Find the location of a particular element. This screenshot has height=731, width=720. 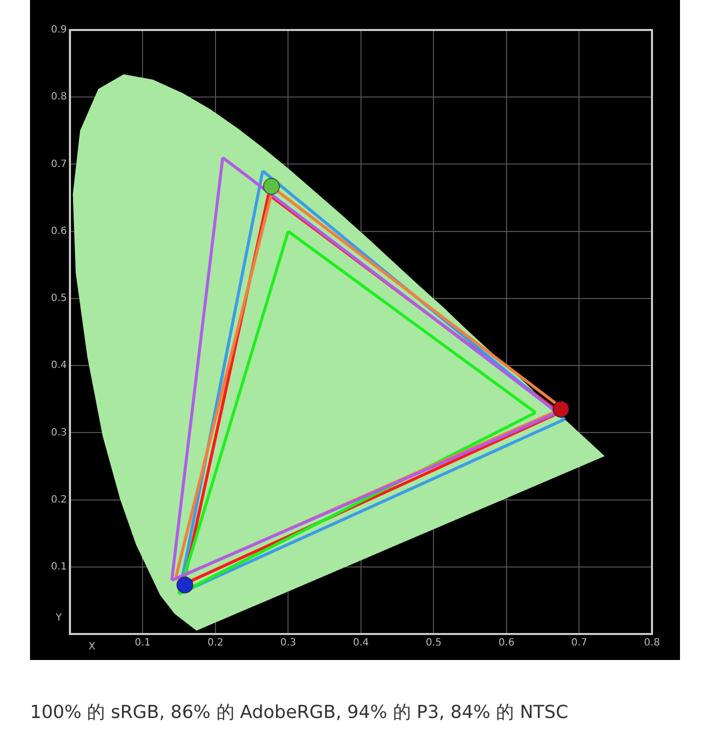

y-tick-label: 0.8 is located at coordinates (58, 97).